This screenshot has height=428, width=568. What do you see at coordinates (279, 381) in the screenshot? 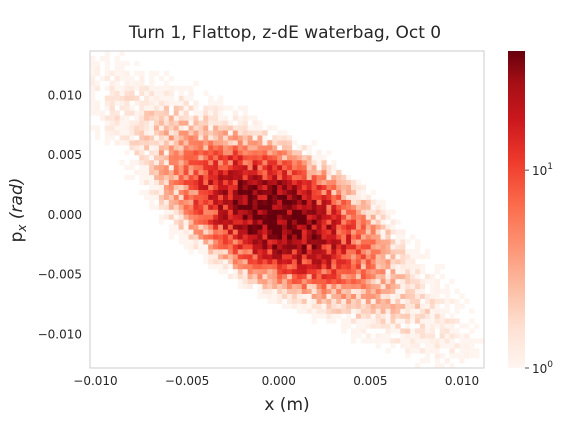
I see `x-tick-label: 0.000` at bounding box center [279, 381].